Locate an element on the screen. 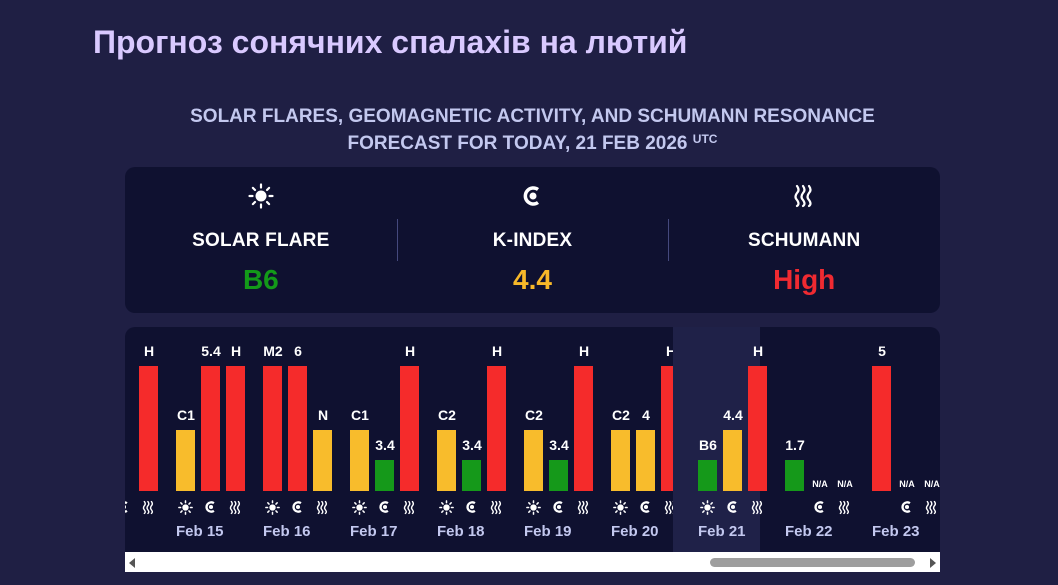  scroll-left-arrow-icon is located at coordinates (132, 563).